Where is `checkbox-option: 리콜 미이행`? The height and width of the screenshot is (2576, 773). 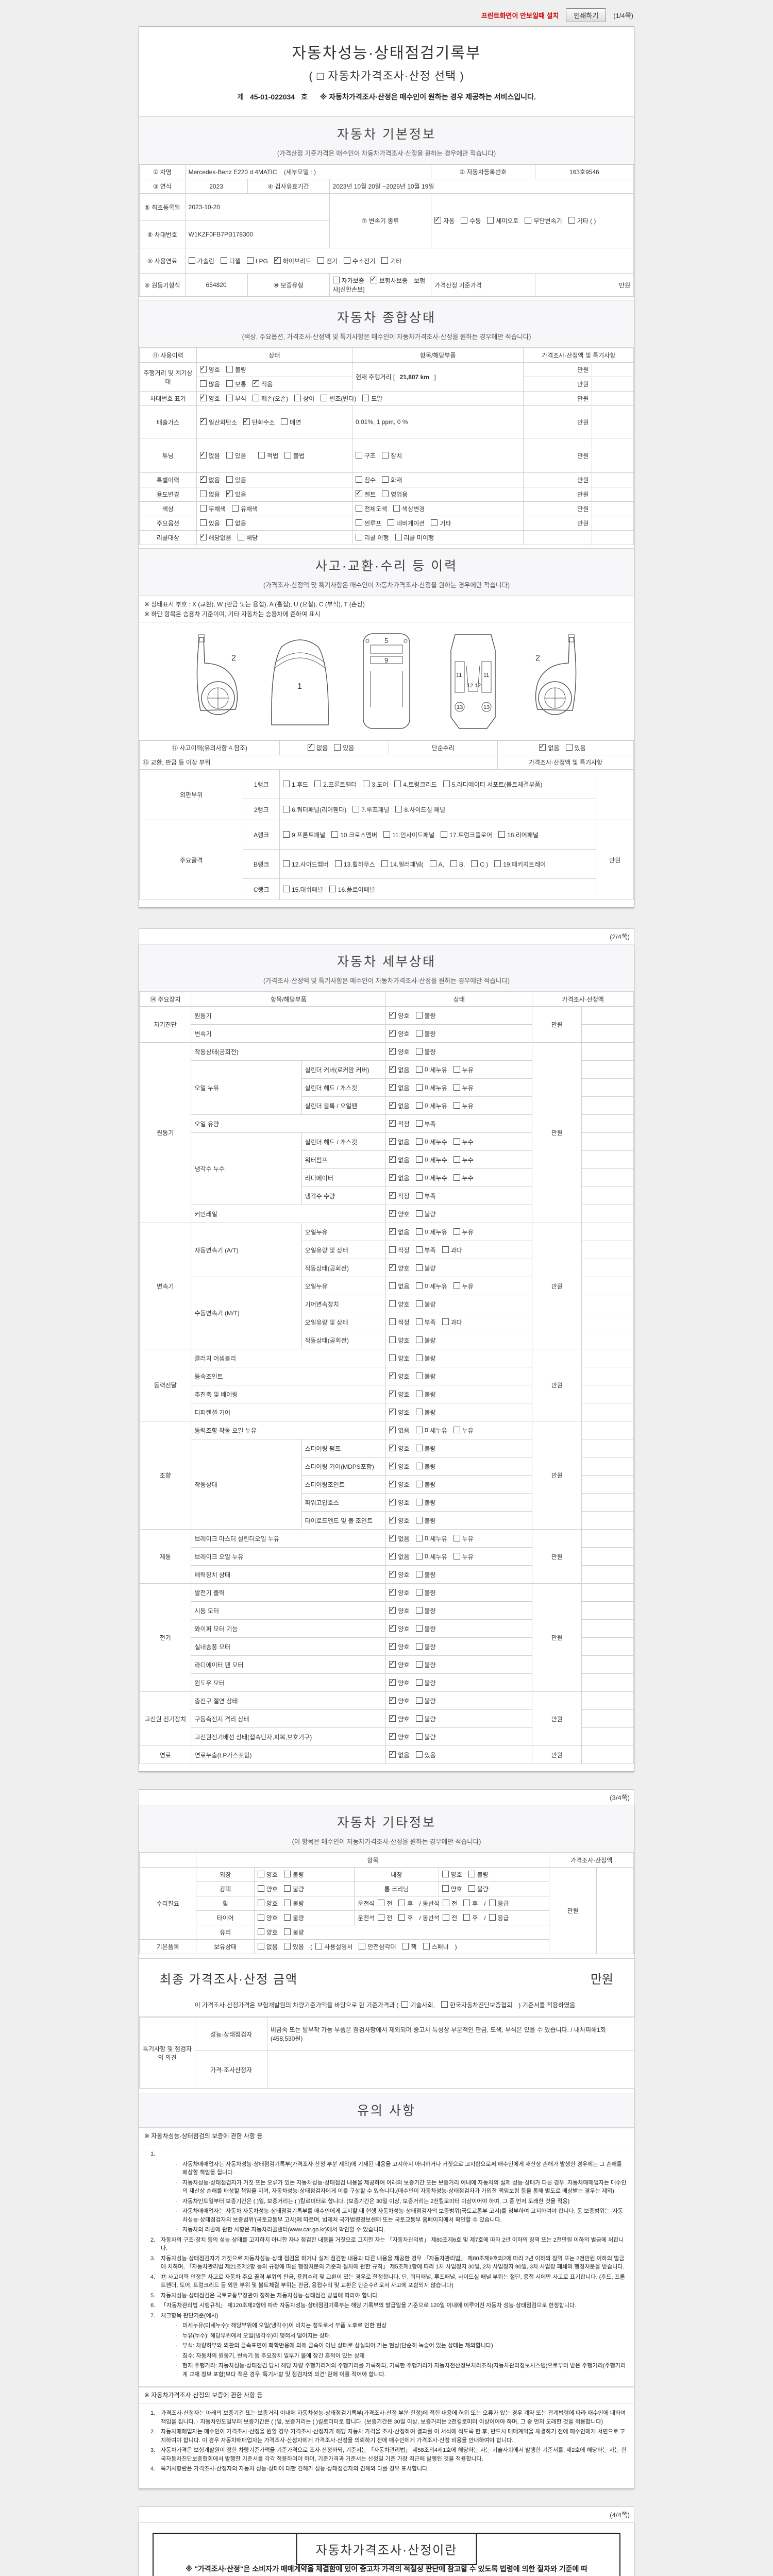 checkbox-option: 리콜 미이행 is located at coordinates (414, 537).